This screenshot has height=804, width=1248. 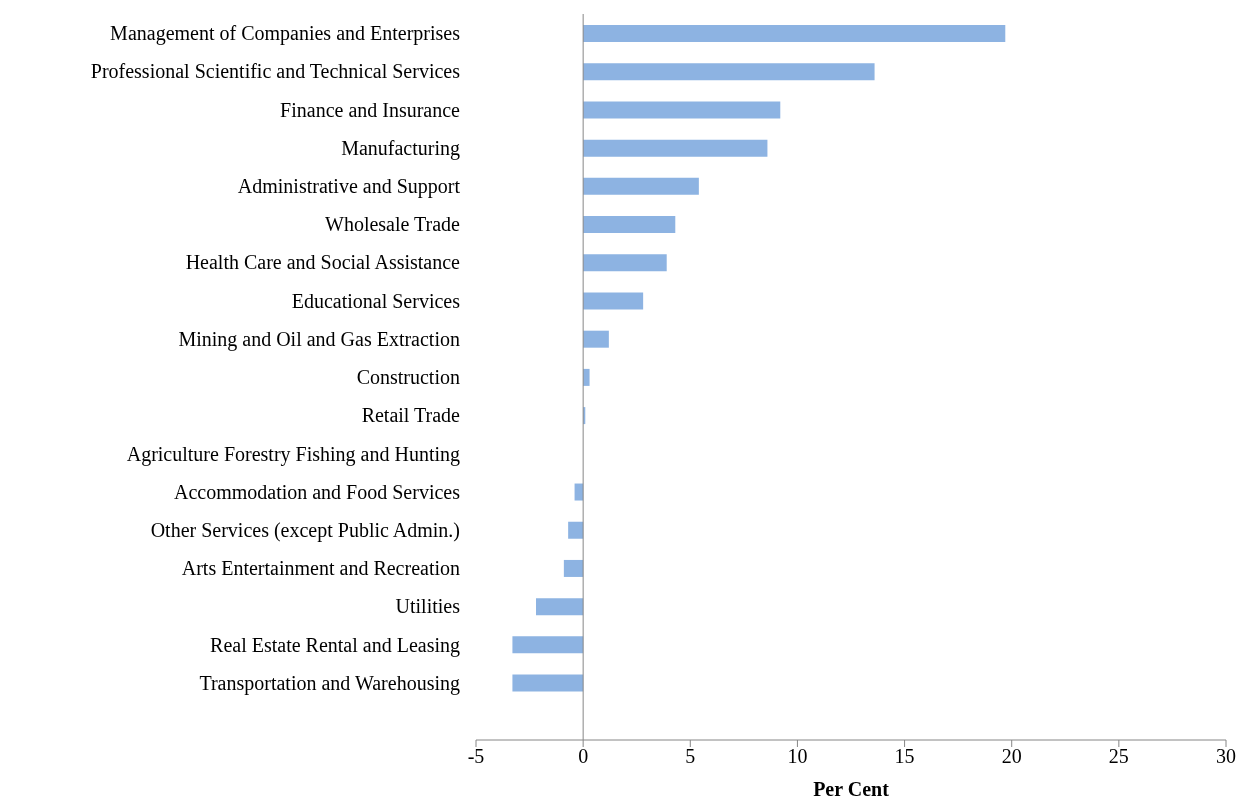 What do you see at coordinates (293, 454) in the screenshot?
I see `y-tick-label: Agriculture Forestry Fishing and Hunting` at bounding box center [293, 454].